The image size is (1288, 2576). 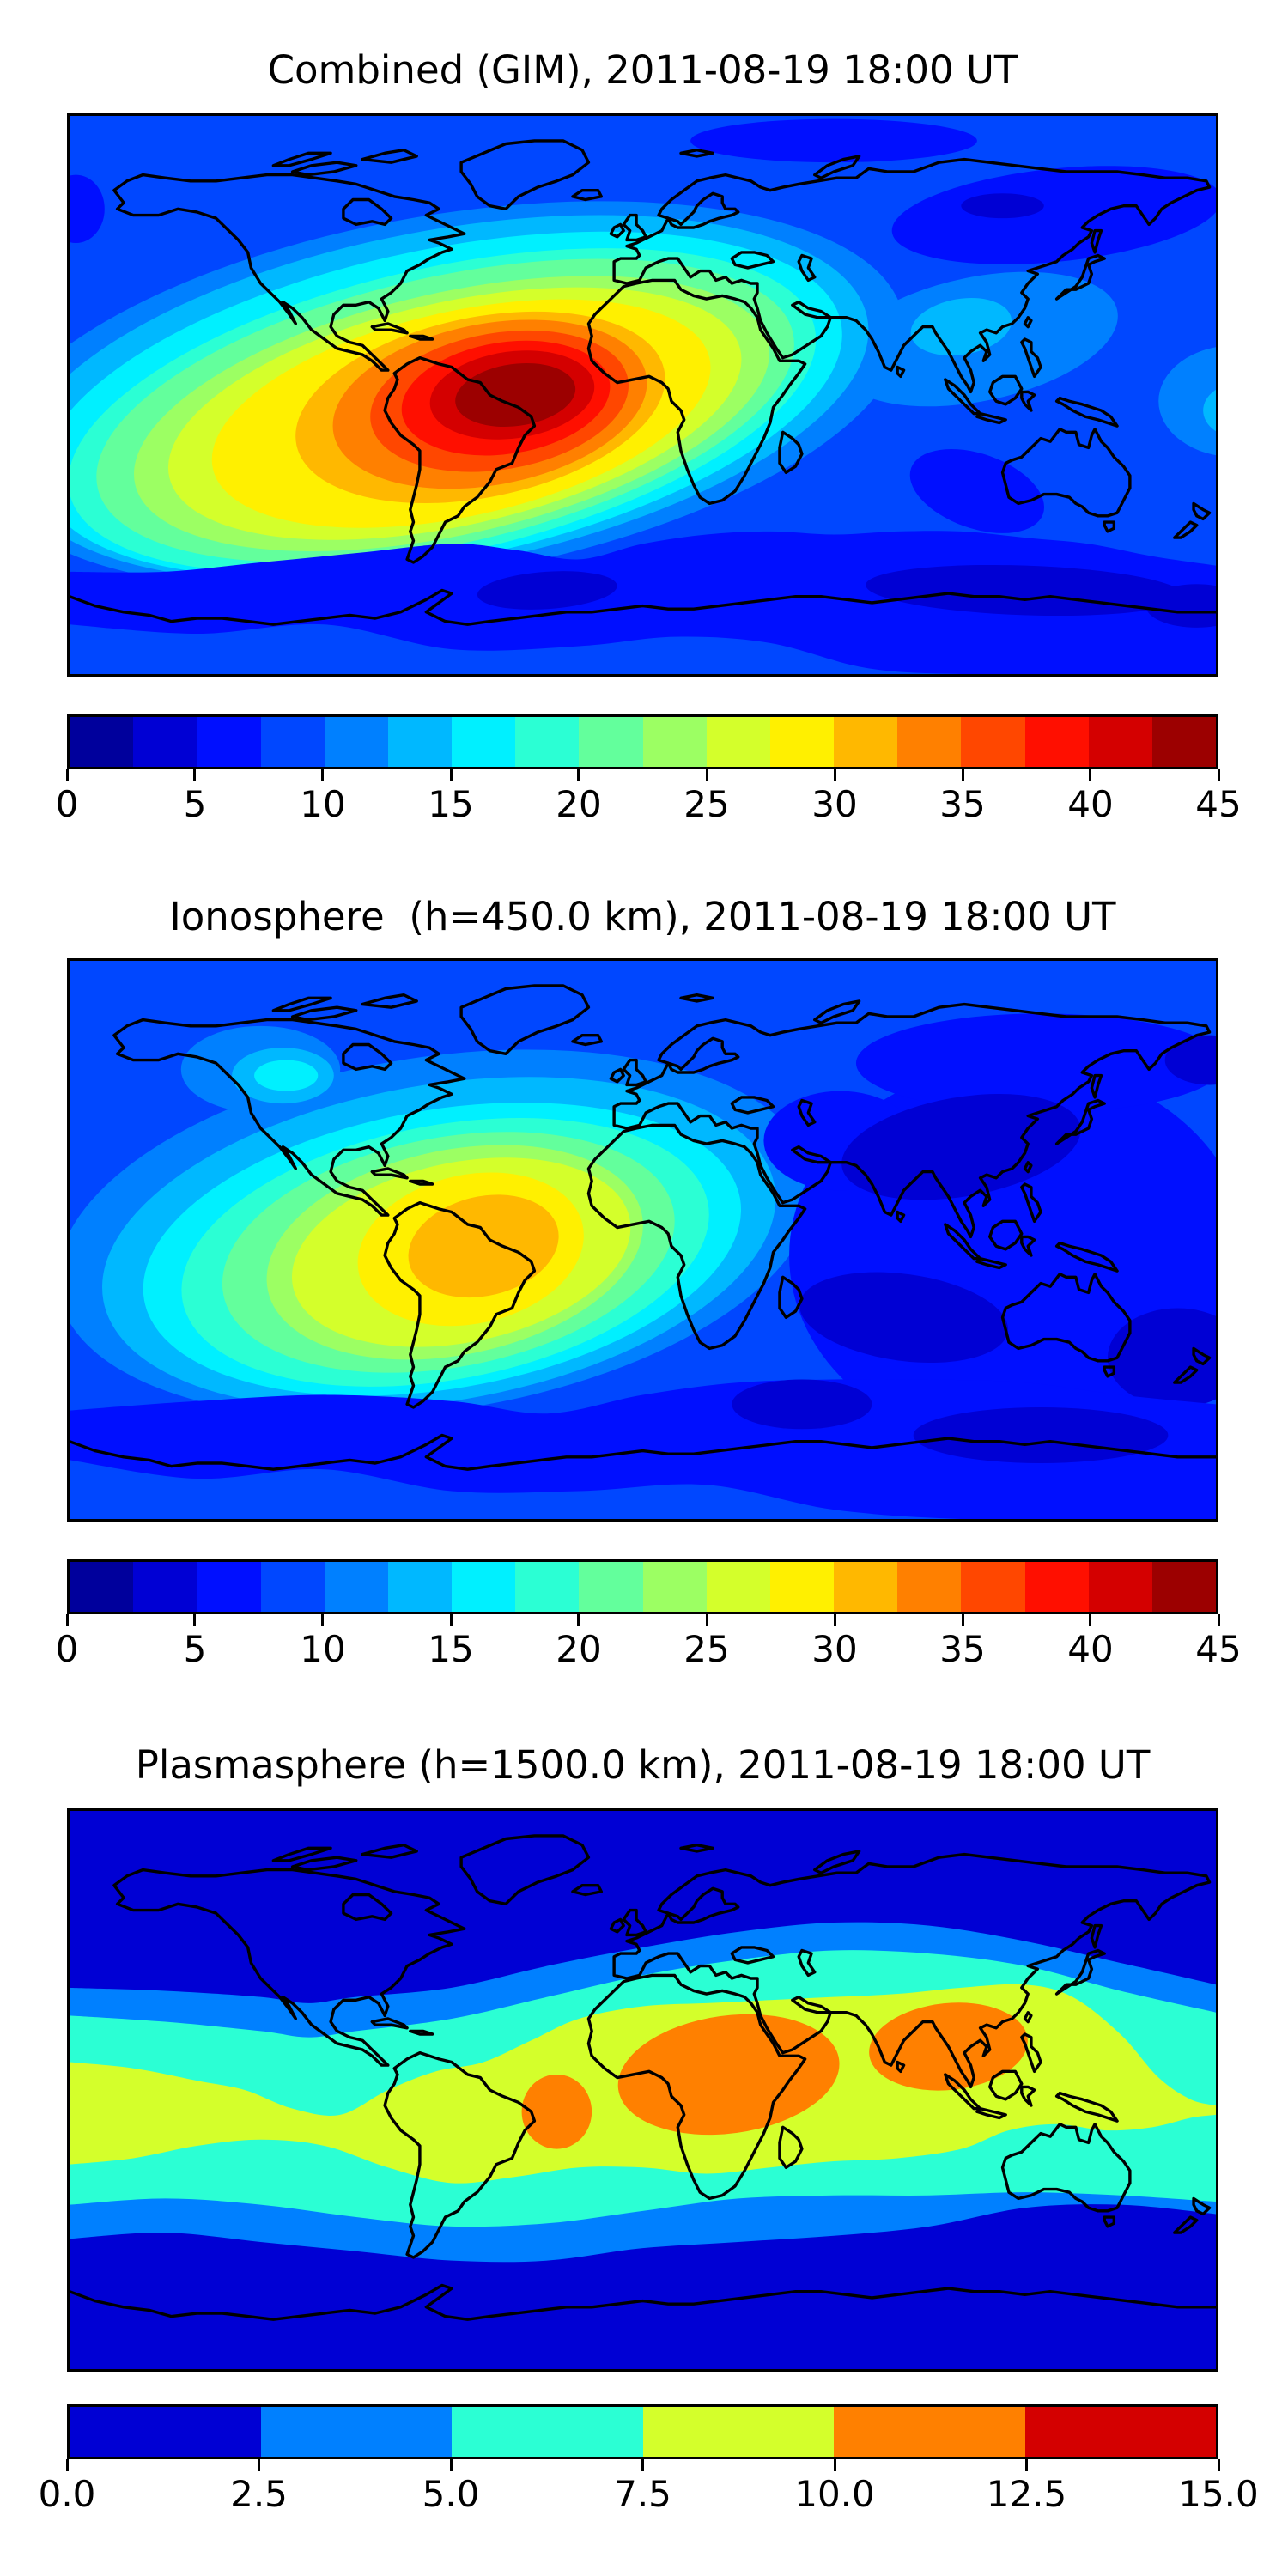 I want to click on colorbar-tick-label: 10.0, so click(x=834, y=2494).